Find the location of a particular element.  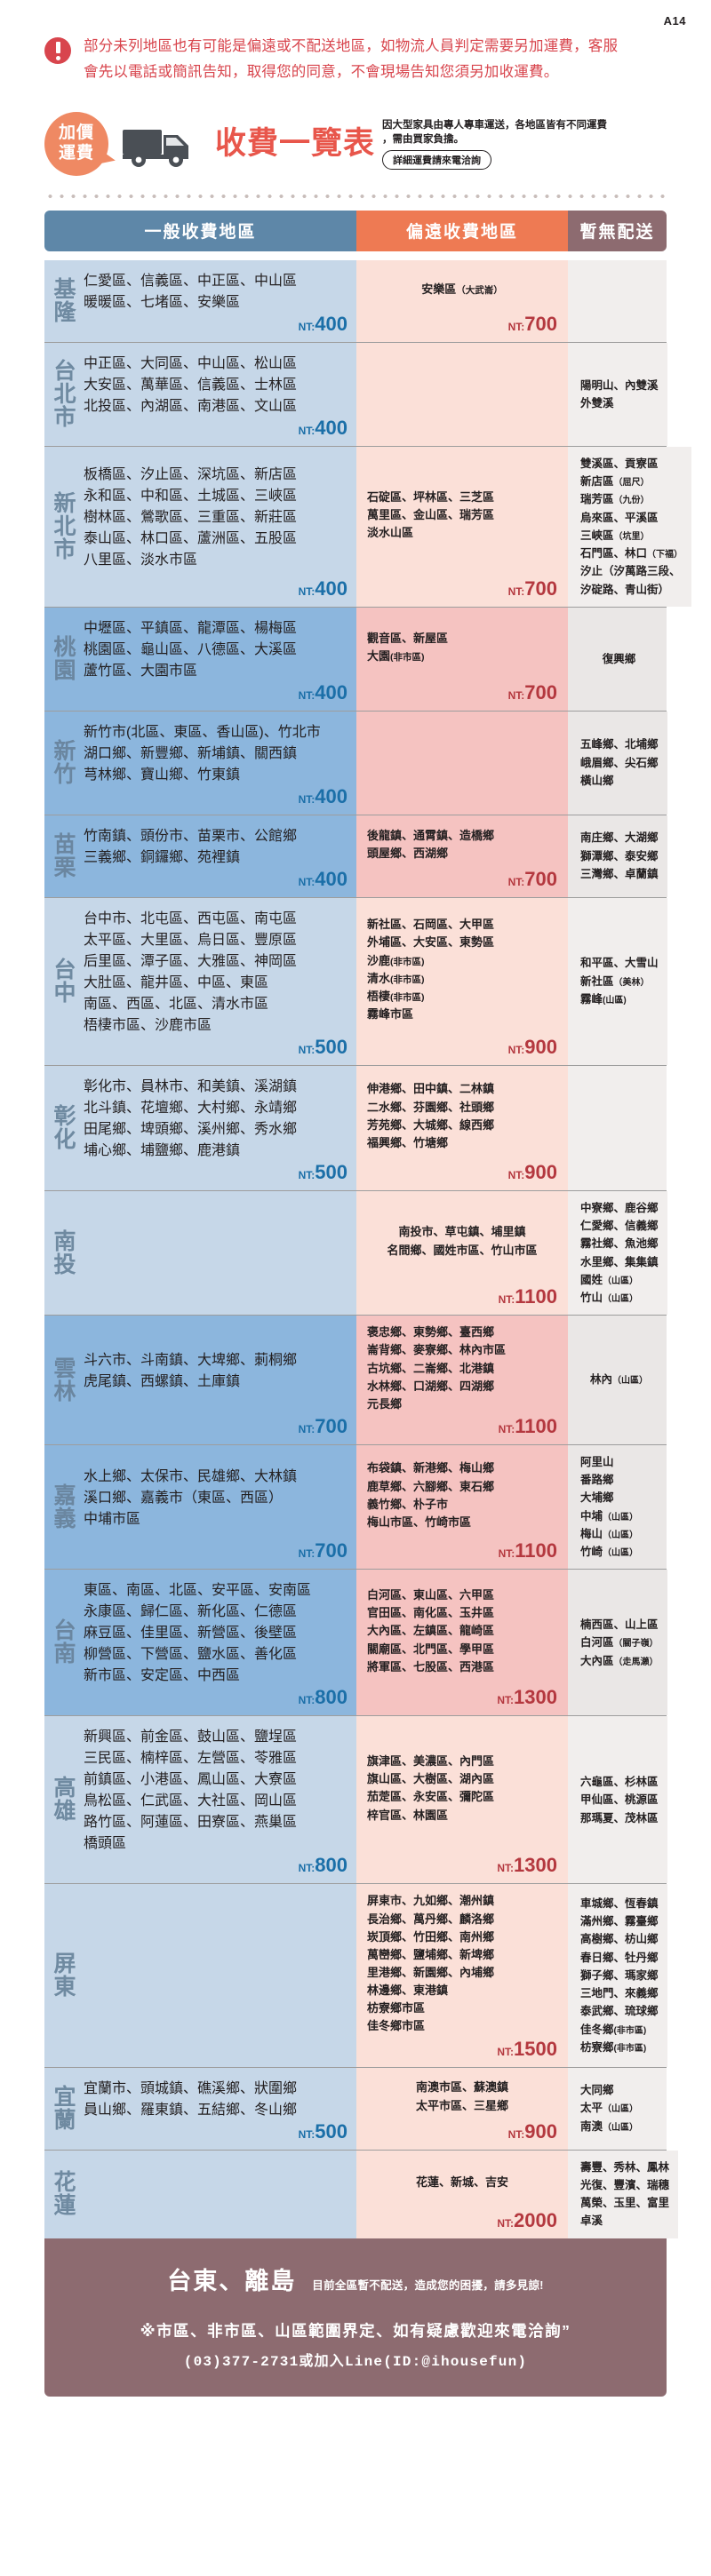

remote-area-list: 布袋鎮、新港鄉、梅山鄉 鹿草鄉、六腳鄉、東石鄉 義竹鄉、朴子市 梅山市區、竹崎市區 is located at coordinates (462, 1495).